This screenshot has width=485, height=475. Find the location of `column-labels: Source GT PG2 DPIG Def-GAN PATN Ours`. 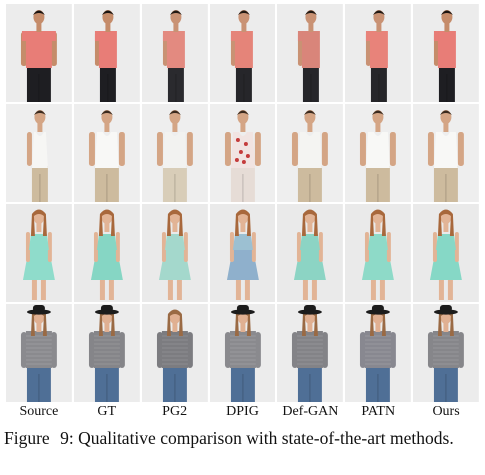

column-labels: Source GT PG2 DPIG Def-GAN PATN Ours is located at coordinates (242, 412).